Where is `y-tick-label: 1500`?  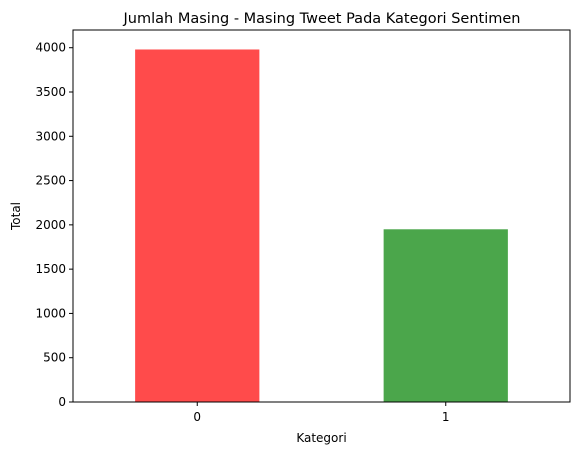 y-tick-label: 1500 is located at coordinates (50, 269).